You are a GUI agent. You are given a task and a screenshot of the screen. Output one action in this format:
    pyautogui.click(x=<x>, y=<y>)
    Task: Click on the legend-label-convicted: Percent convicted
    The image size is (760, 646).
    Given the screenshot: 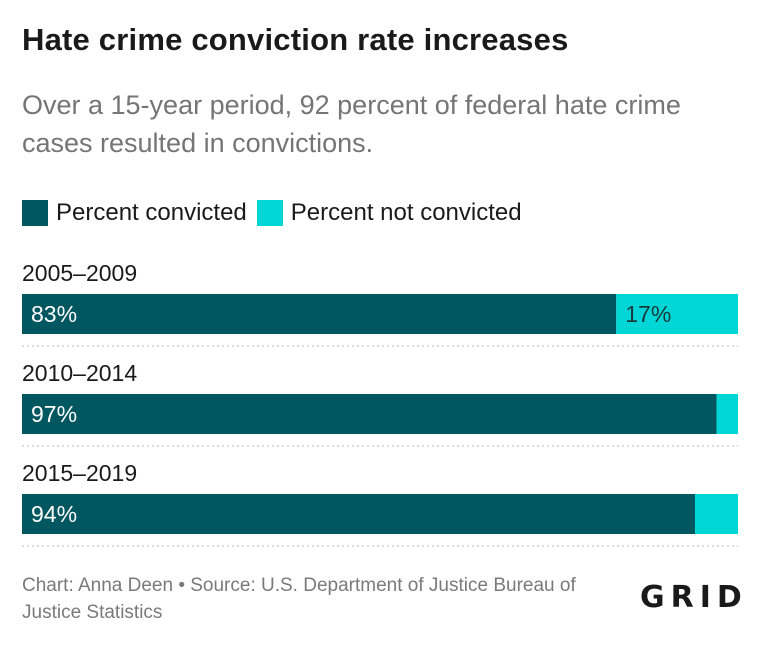 What is the action you would take?
    pyautogui.click(x=151, y=212)
    